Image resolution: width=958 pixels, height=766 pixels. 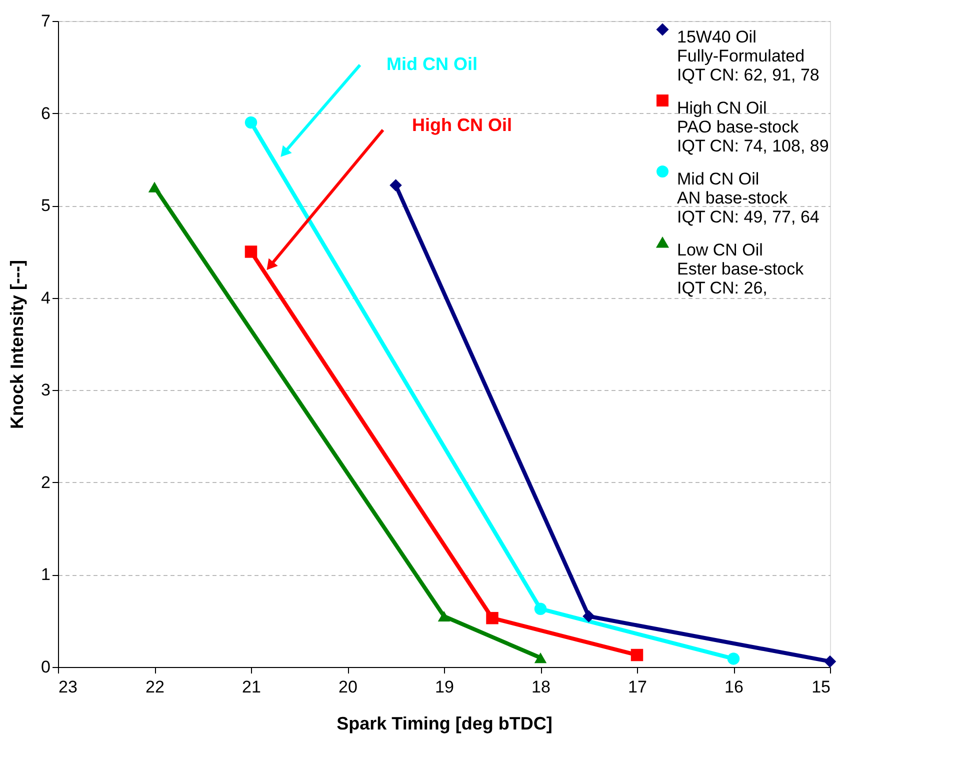 What do you see at coordinates (740, 269) in the screenshot?
I see `legend-label: Low CN Oil Ester base-stock IQT CN: 26,` at bounding box center [740, 269].